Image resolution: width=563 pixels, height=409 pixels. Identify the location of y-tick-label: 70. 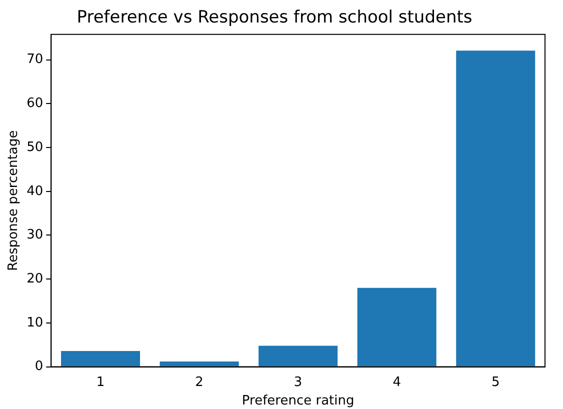
(35, 60).